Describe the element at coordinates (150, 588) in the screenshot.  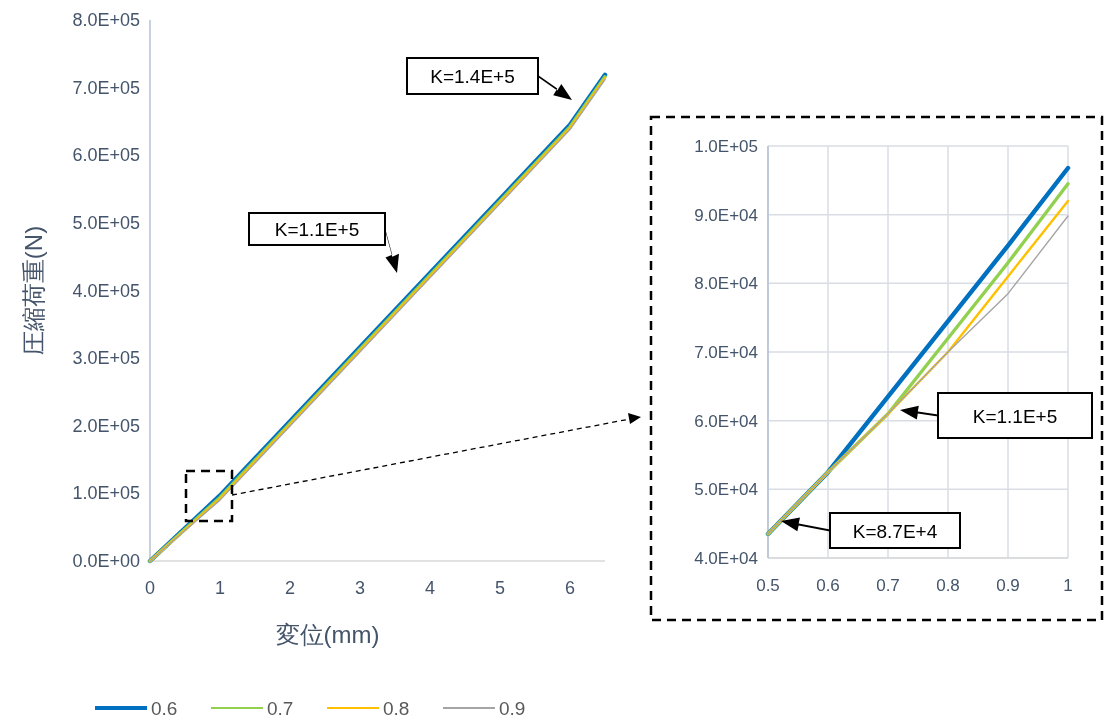
I see `x-tick-label: 0` at that location.